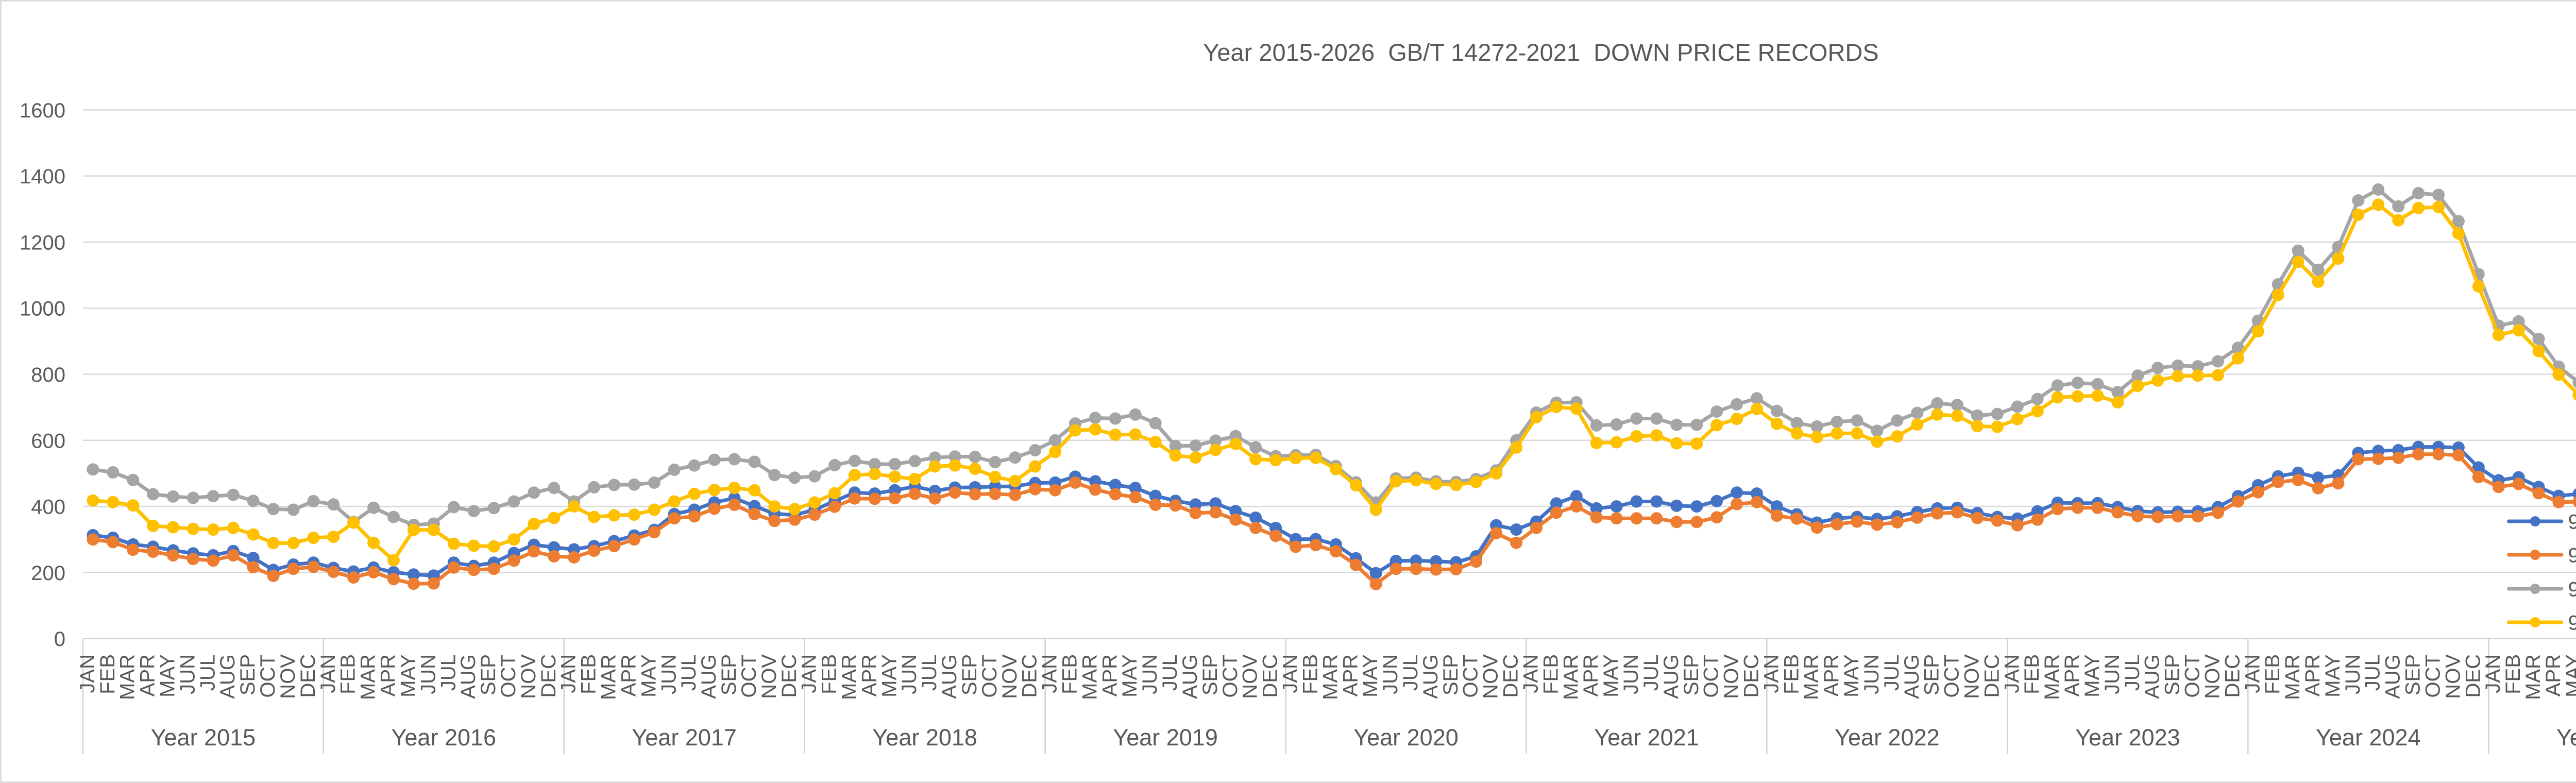  What do you see at coordinates (2368, 737) in the screenshot?
I see `svg-text: Year 2024` at bounding box center [2368, 737].